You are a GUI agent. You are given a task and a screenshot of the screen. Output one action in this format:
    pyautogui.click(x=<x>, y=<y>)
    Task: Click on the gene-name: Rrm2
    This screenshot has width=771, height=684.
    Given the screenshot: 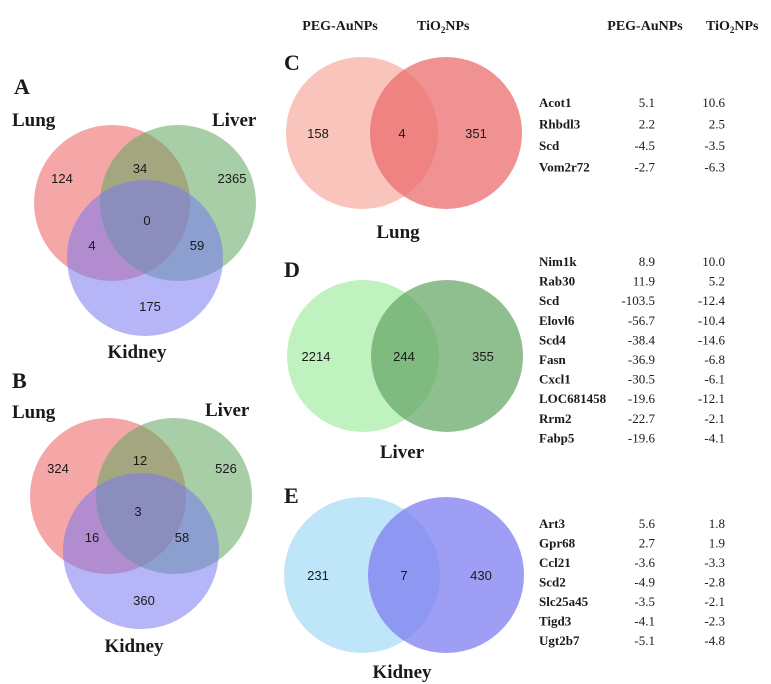 What is the action you would take?
    pyautogui.click(x=555, y=418)
    